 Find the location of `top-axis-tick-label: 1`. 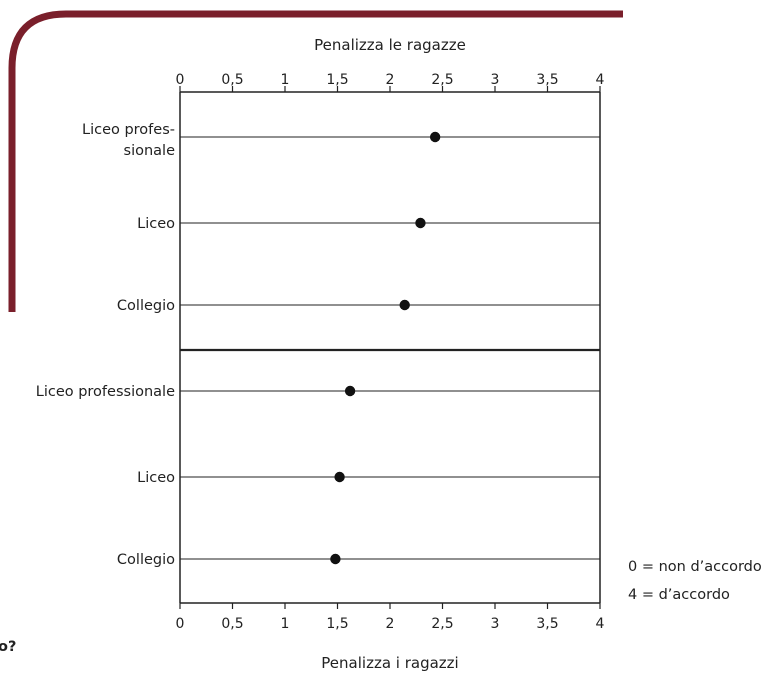

top-axis-tick-label: 1 is located at coordinates (285, 80).